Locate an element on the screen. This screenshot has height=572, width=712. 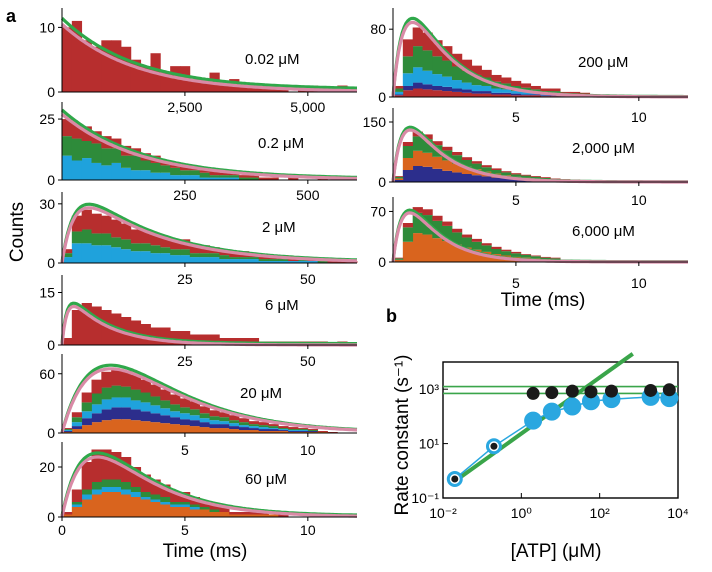
y-tick-label: 0 is located at coordinates (51, 345).